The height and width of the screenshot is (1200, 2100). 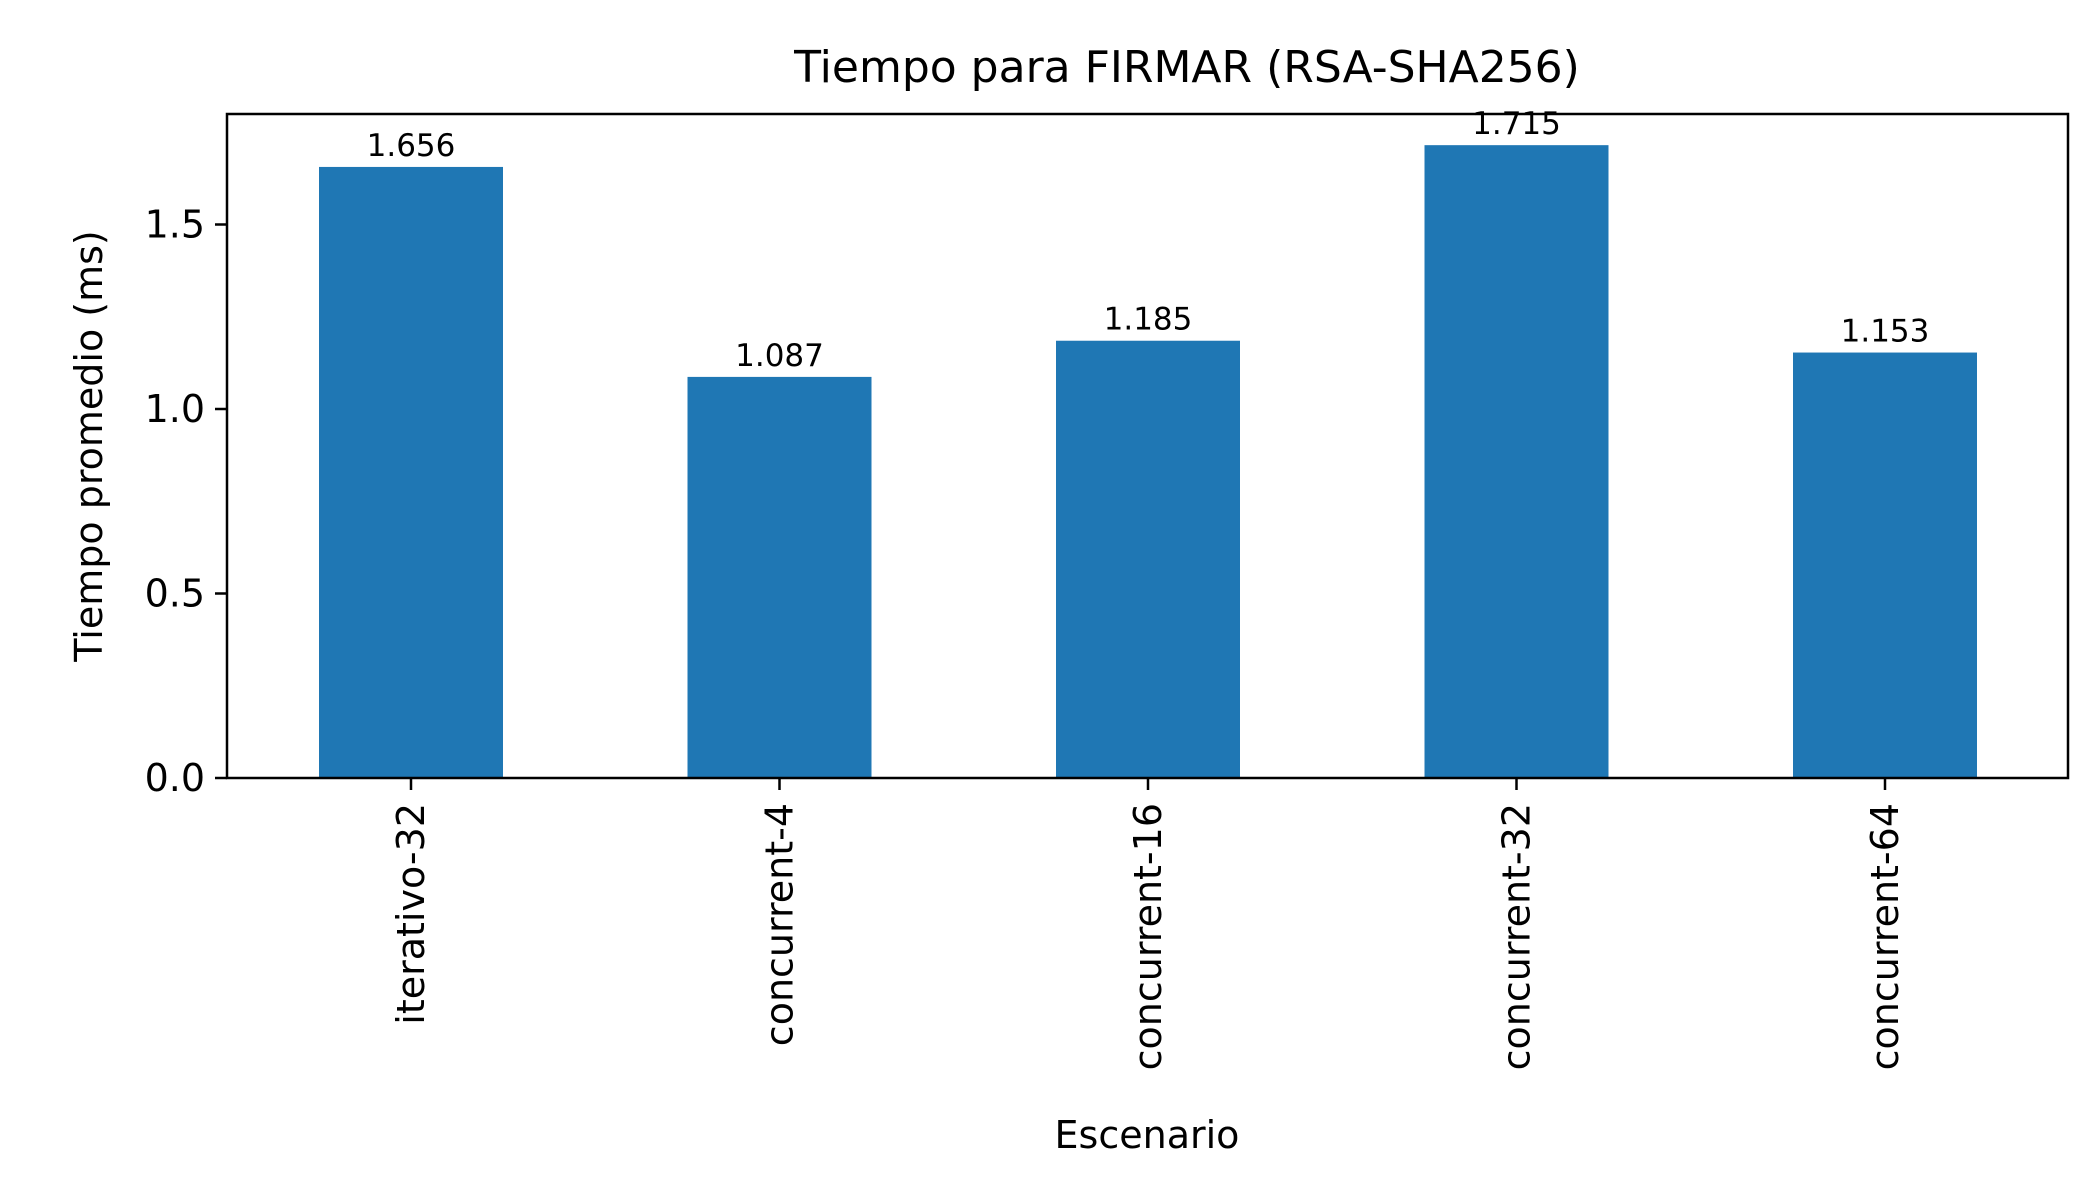 I want to click on bar-value-label: 1.087, so click(x=779, y=356).